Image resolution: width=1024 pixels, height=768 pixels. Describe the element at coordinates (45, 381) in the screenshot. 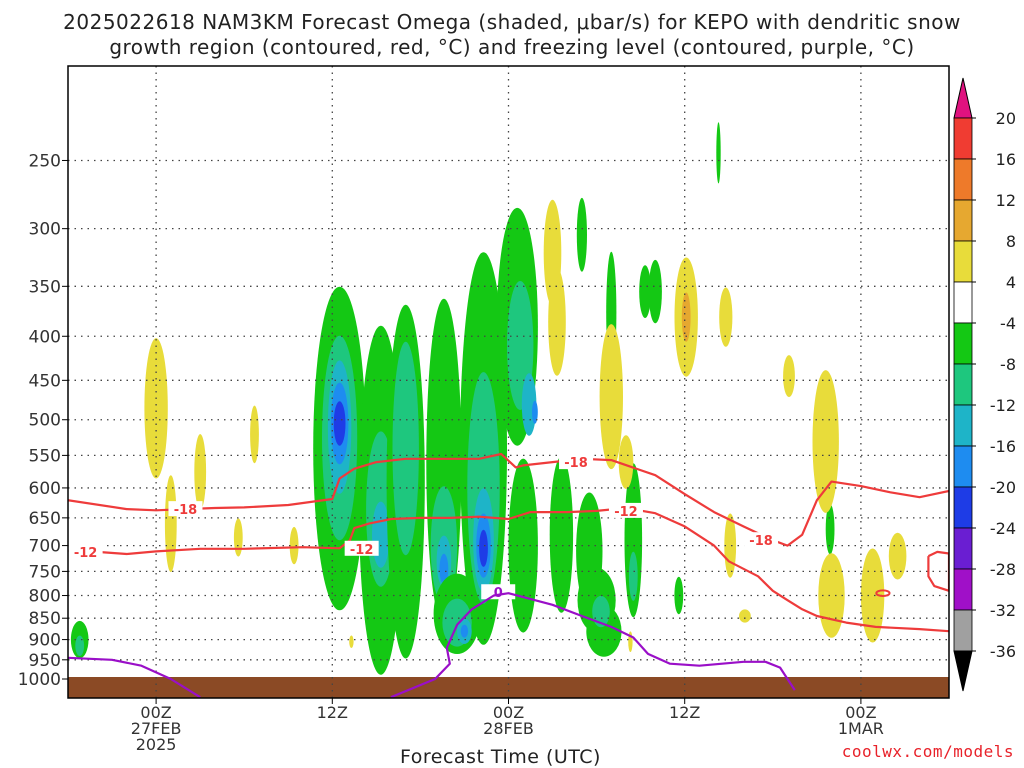

I see `y-tick-label-450: 450` at that location.